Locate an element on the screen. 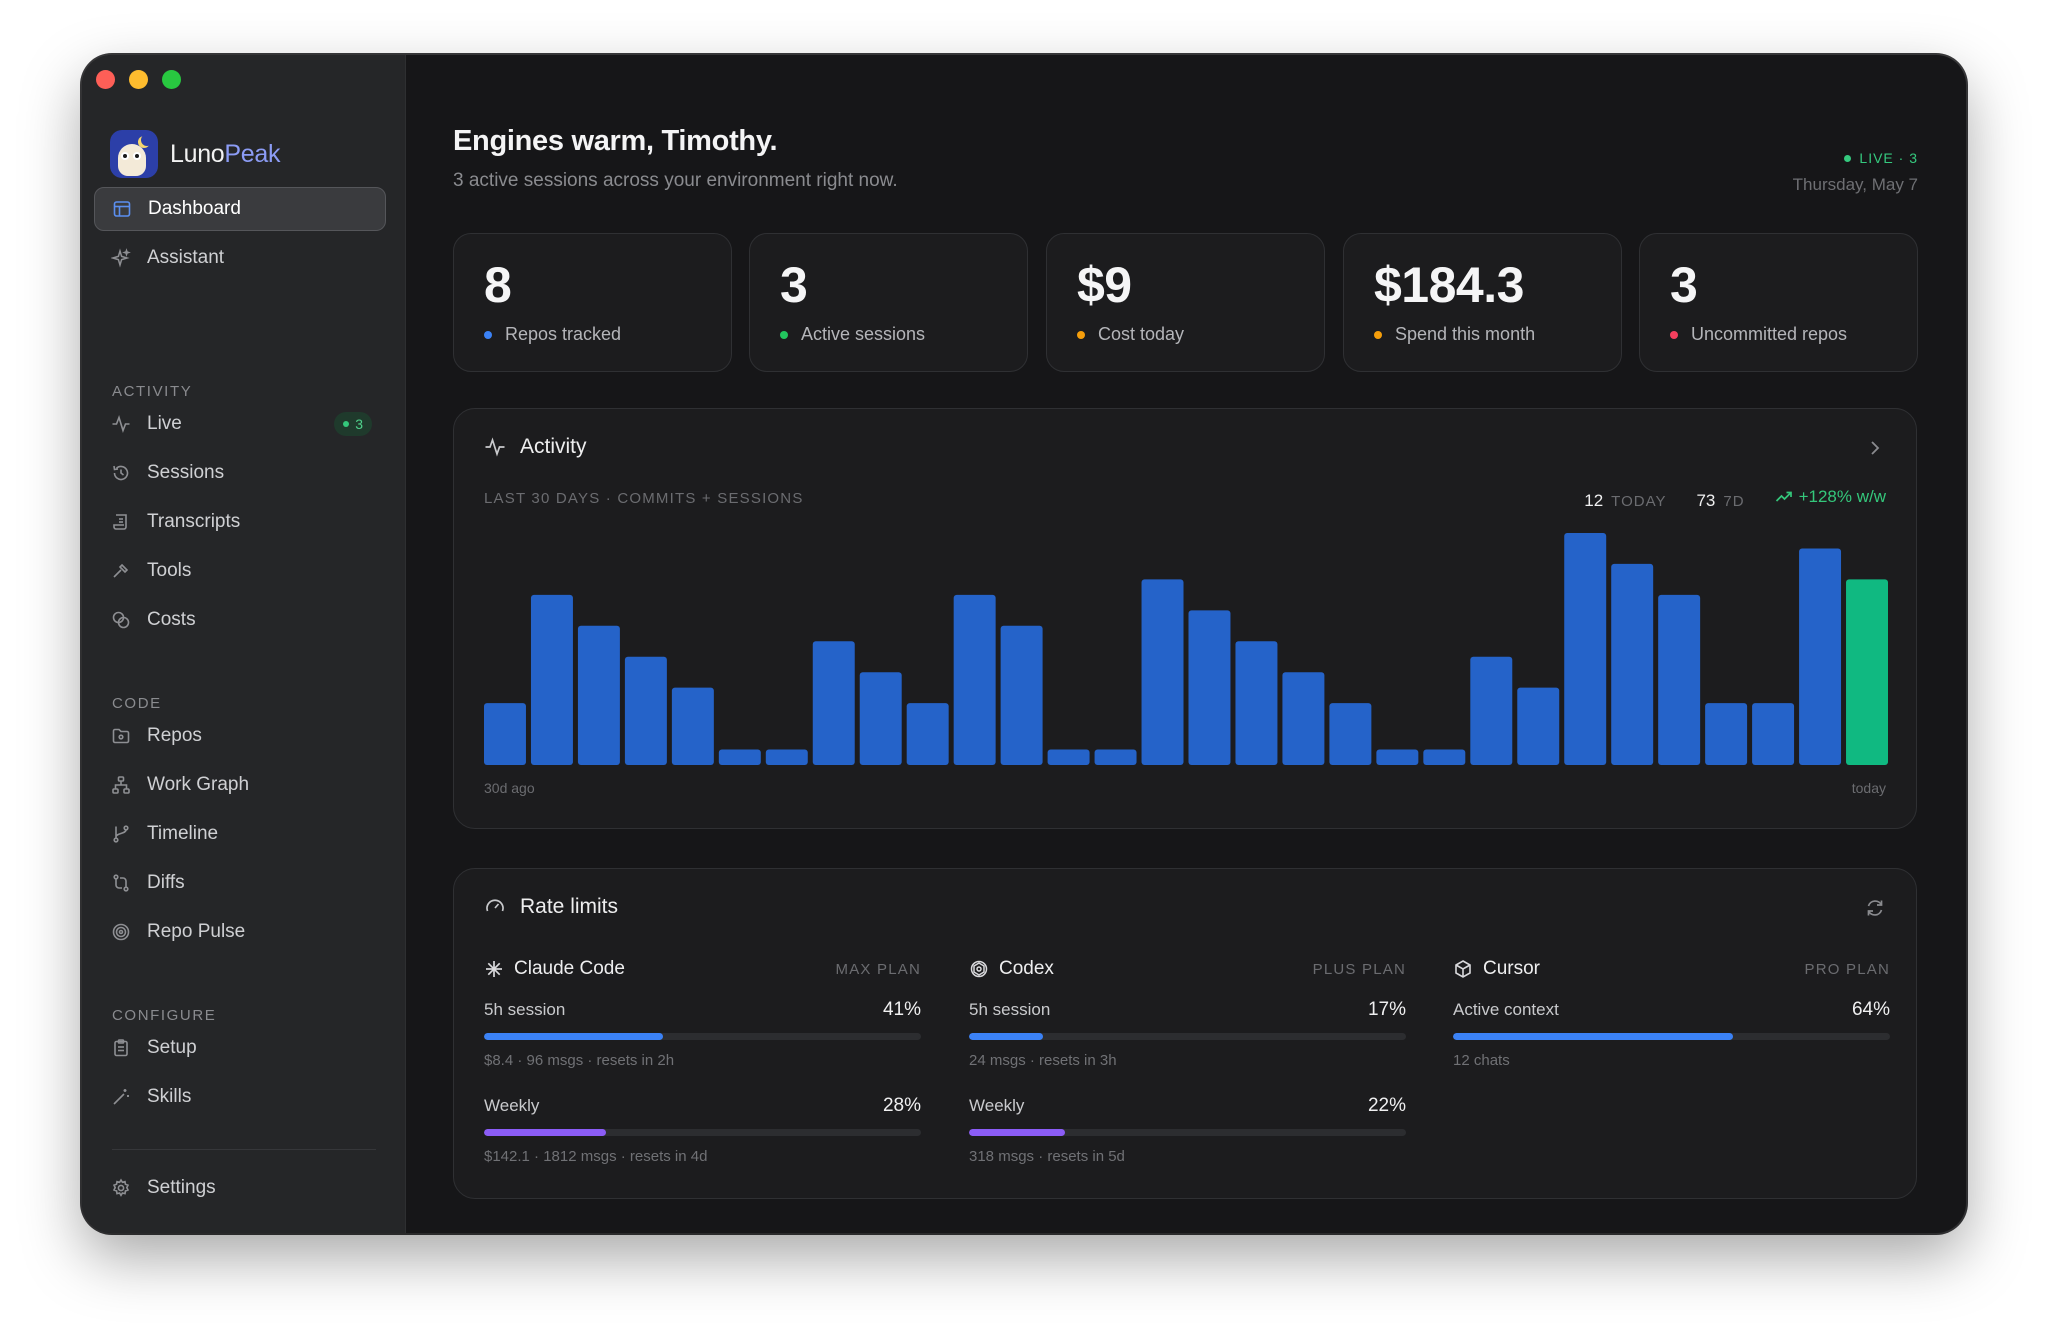 The width and height of the screenshot is (2048, 1342). plan-label: PLUS PLAN is located at coordinates (1359, 969).